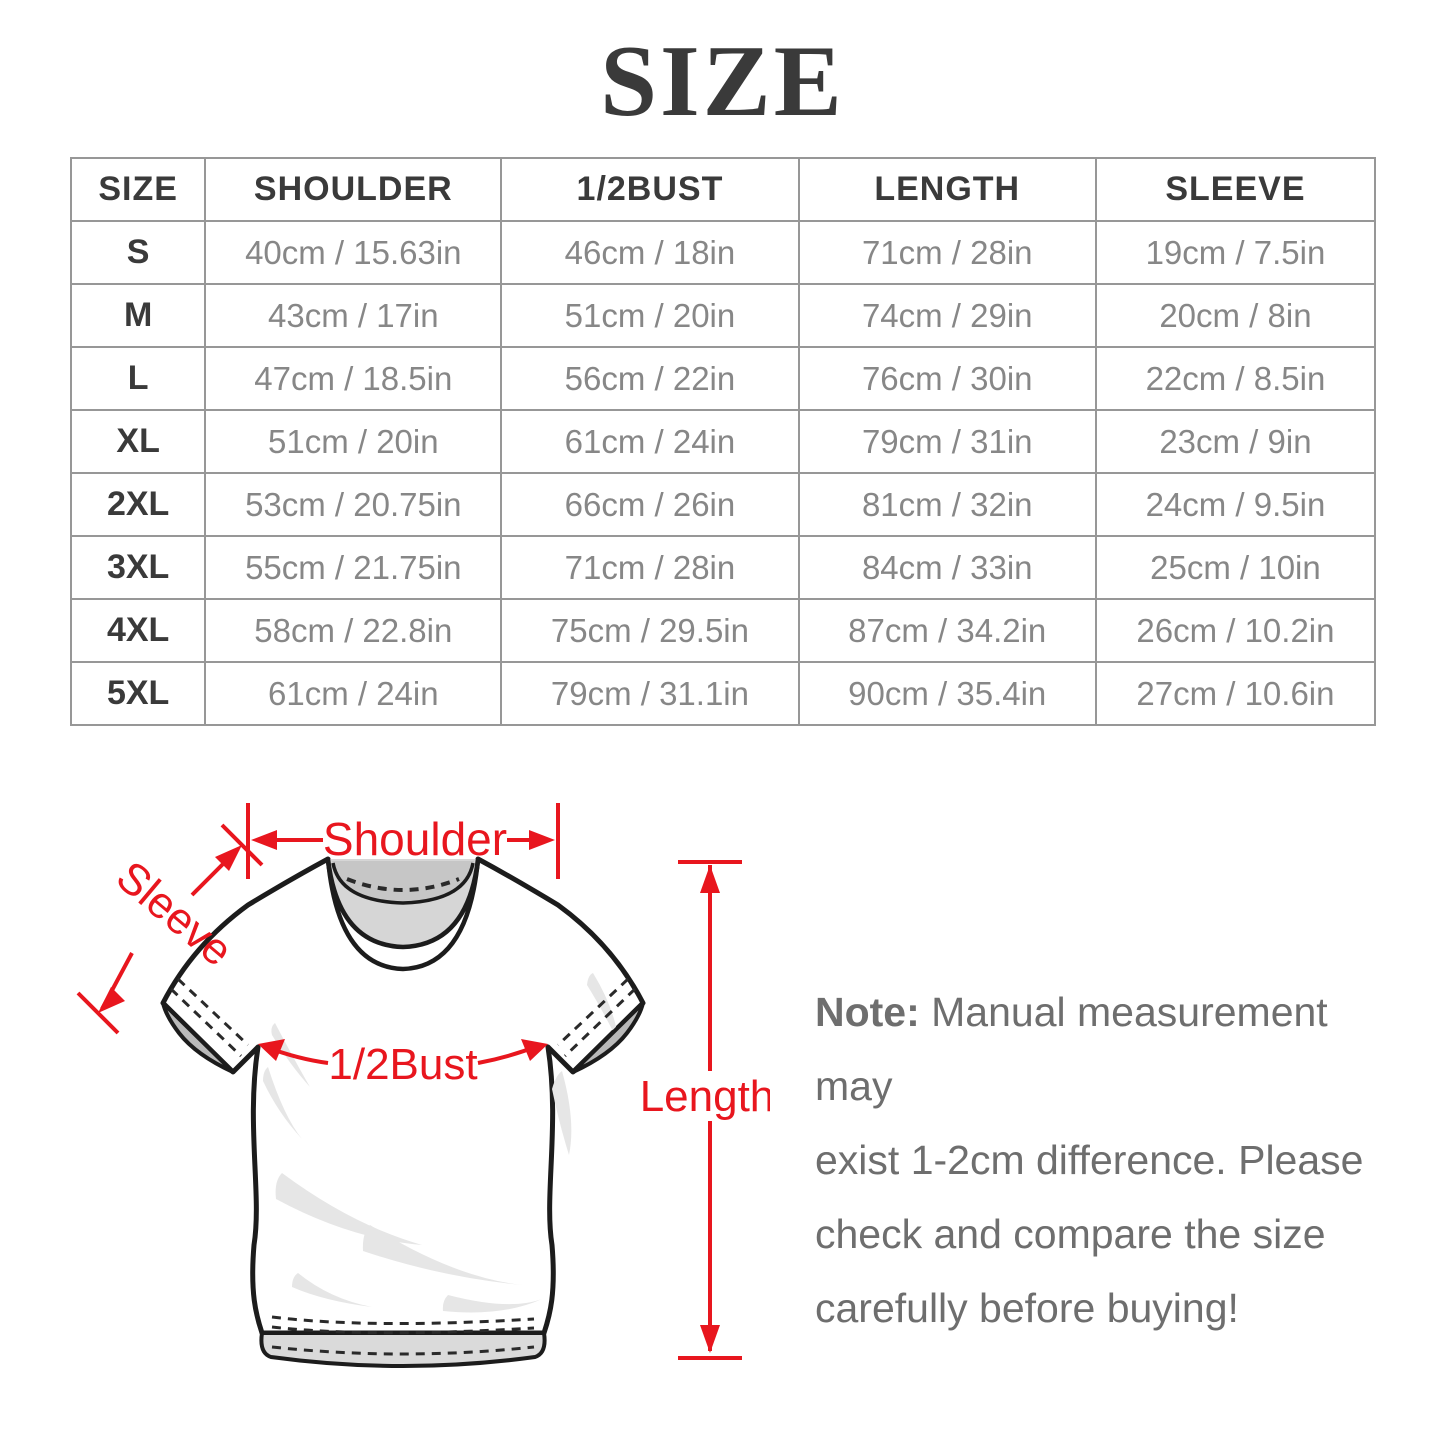 The image size is (1445, 1445). I want to click on bust-measure-cell: 61cm / 24in, so click(650, 441).